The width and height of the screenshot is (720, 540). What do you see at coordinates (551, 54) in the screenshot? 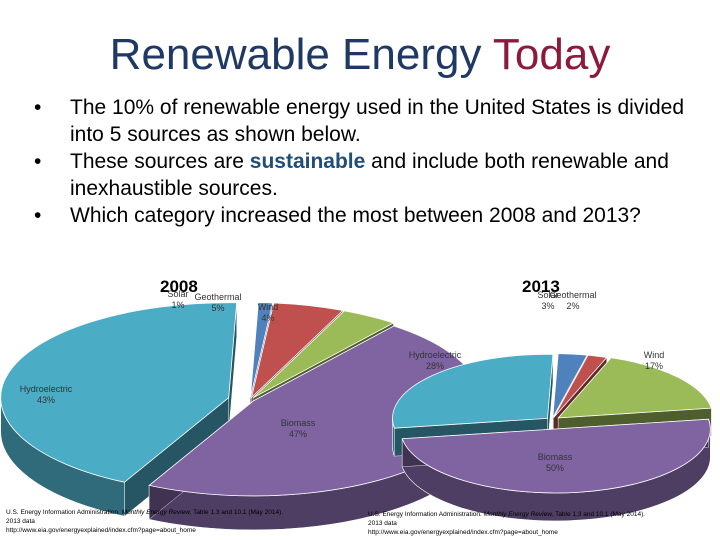
I see `title-accent: Today` at bounding box center [551, 54].